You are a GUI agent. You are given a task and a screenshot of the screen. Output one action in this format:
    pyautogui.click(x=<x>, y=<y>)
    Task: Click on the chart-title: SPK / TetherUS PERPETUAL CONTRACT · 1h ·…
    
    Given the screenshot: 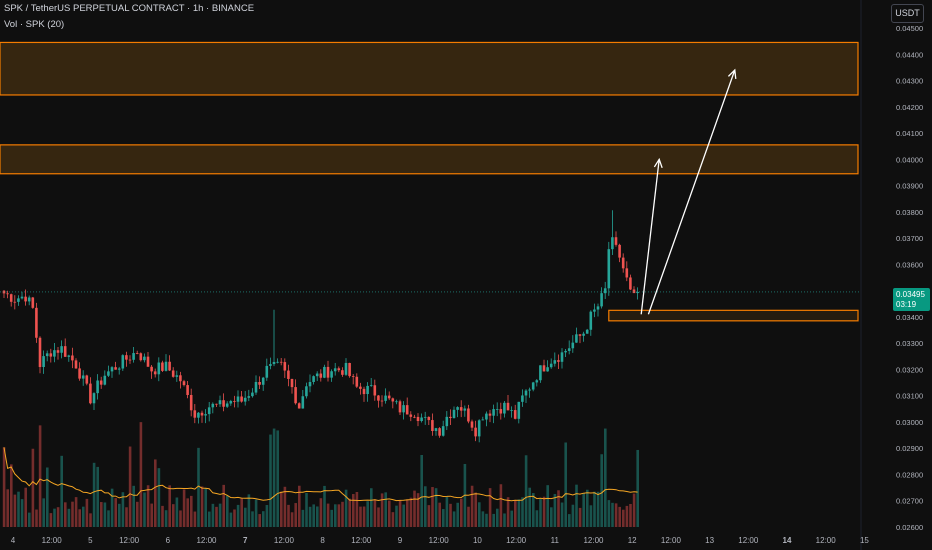 What is the action you would take?
    pyautogui.click(x=129, y=8)
    